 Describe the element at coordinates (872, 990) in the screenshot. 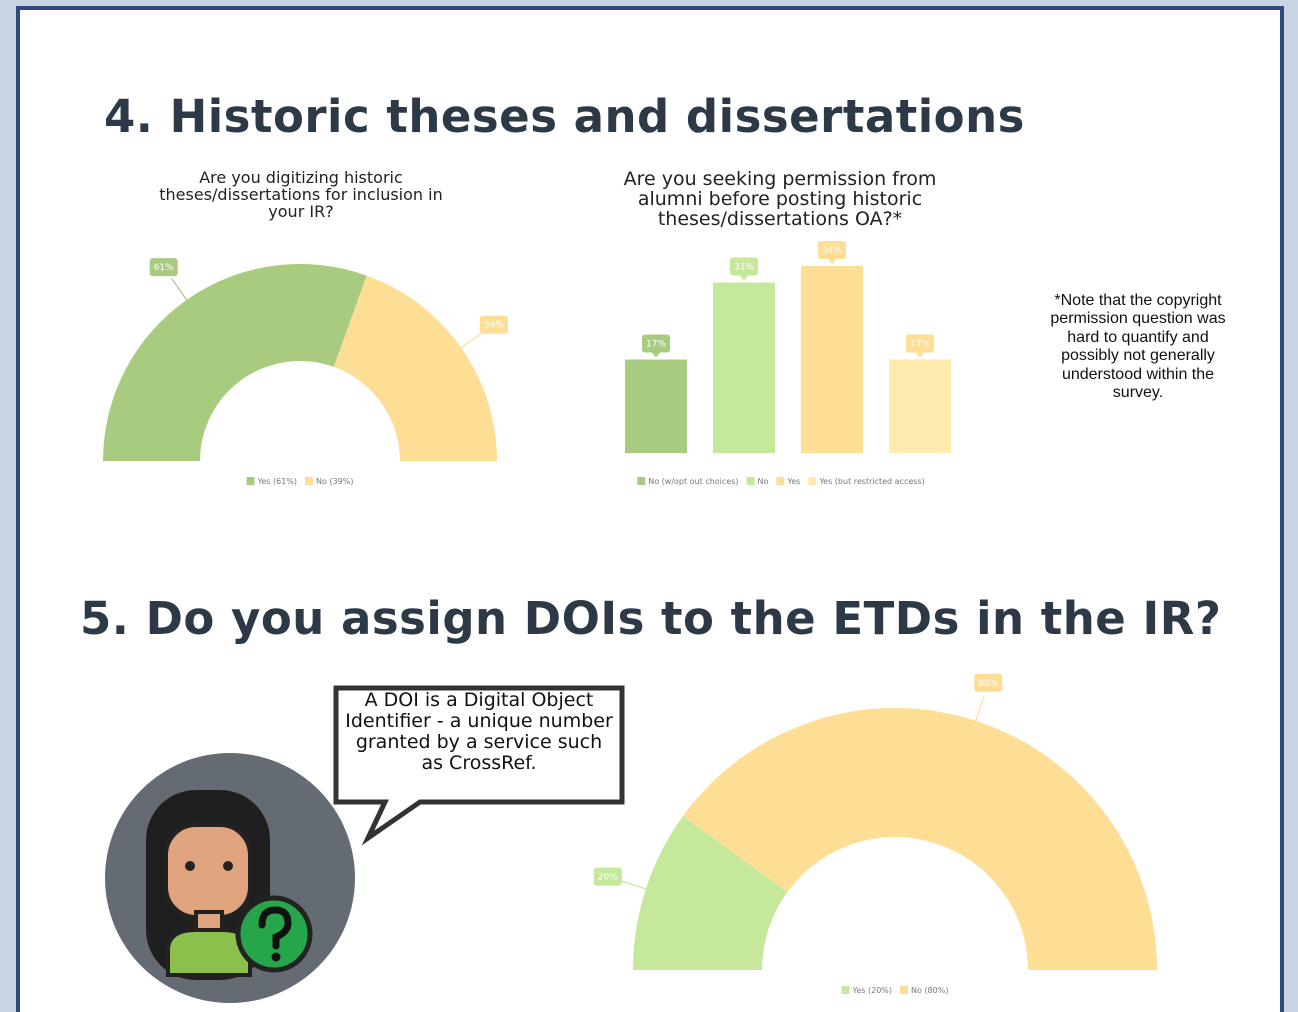

I see `legend-label: Yes (20%)` at that location.